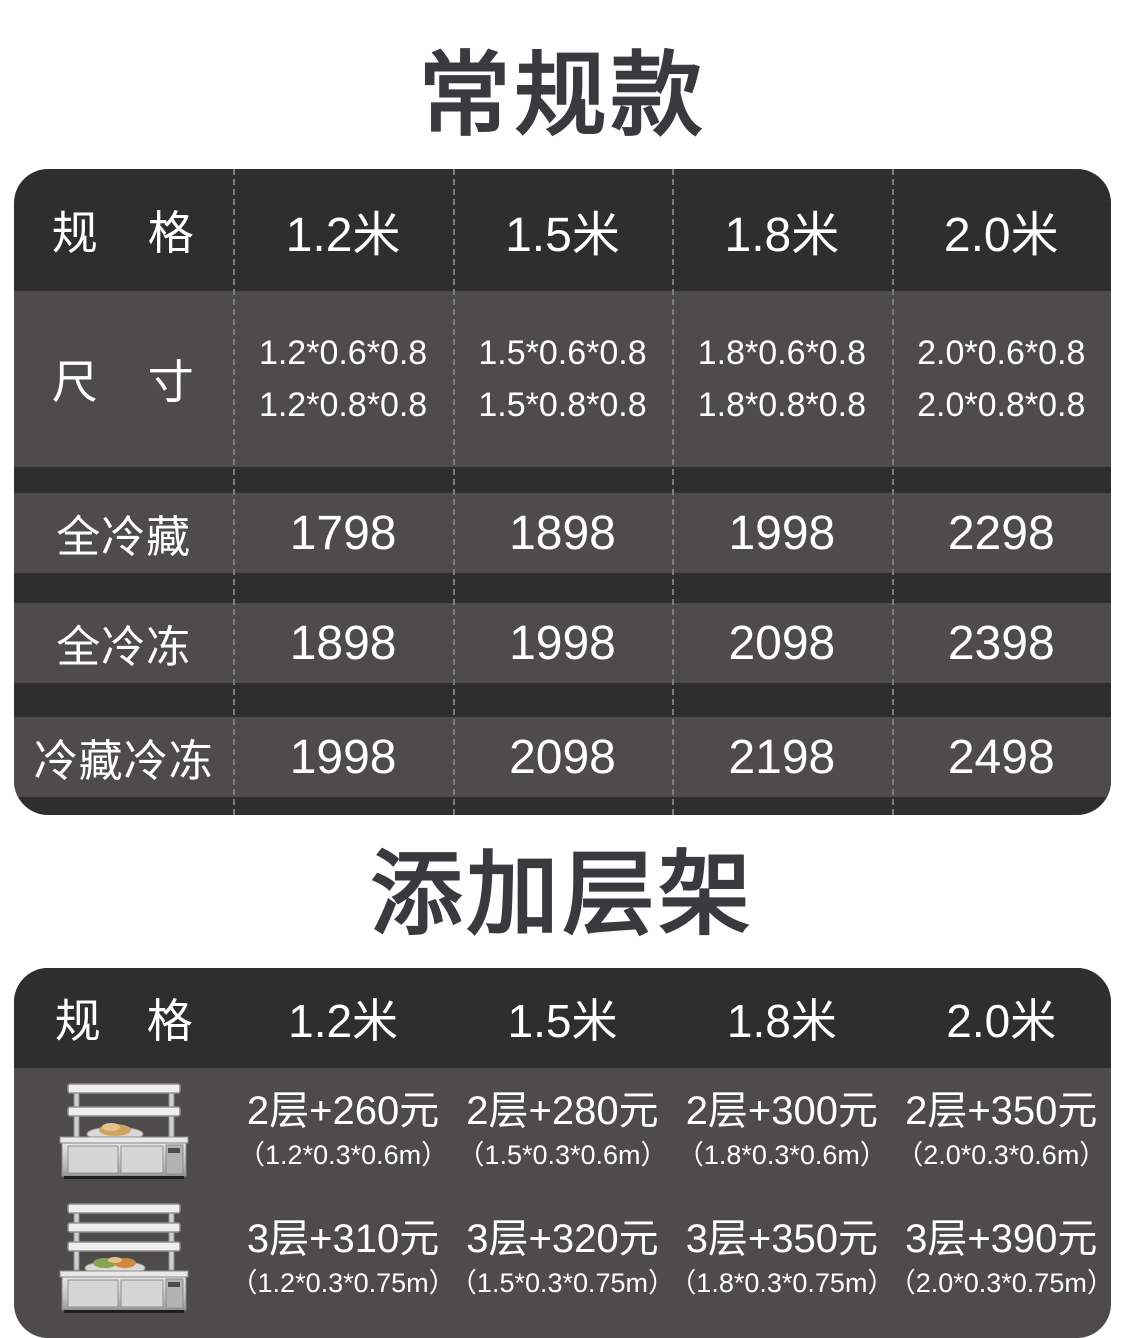 This screenshot has width=1125, height=1338. Describe the element at coordinates (343, 1283) in the screenshot. I see `shelf-size: （1.2*0.3*0.75m）` at that location.